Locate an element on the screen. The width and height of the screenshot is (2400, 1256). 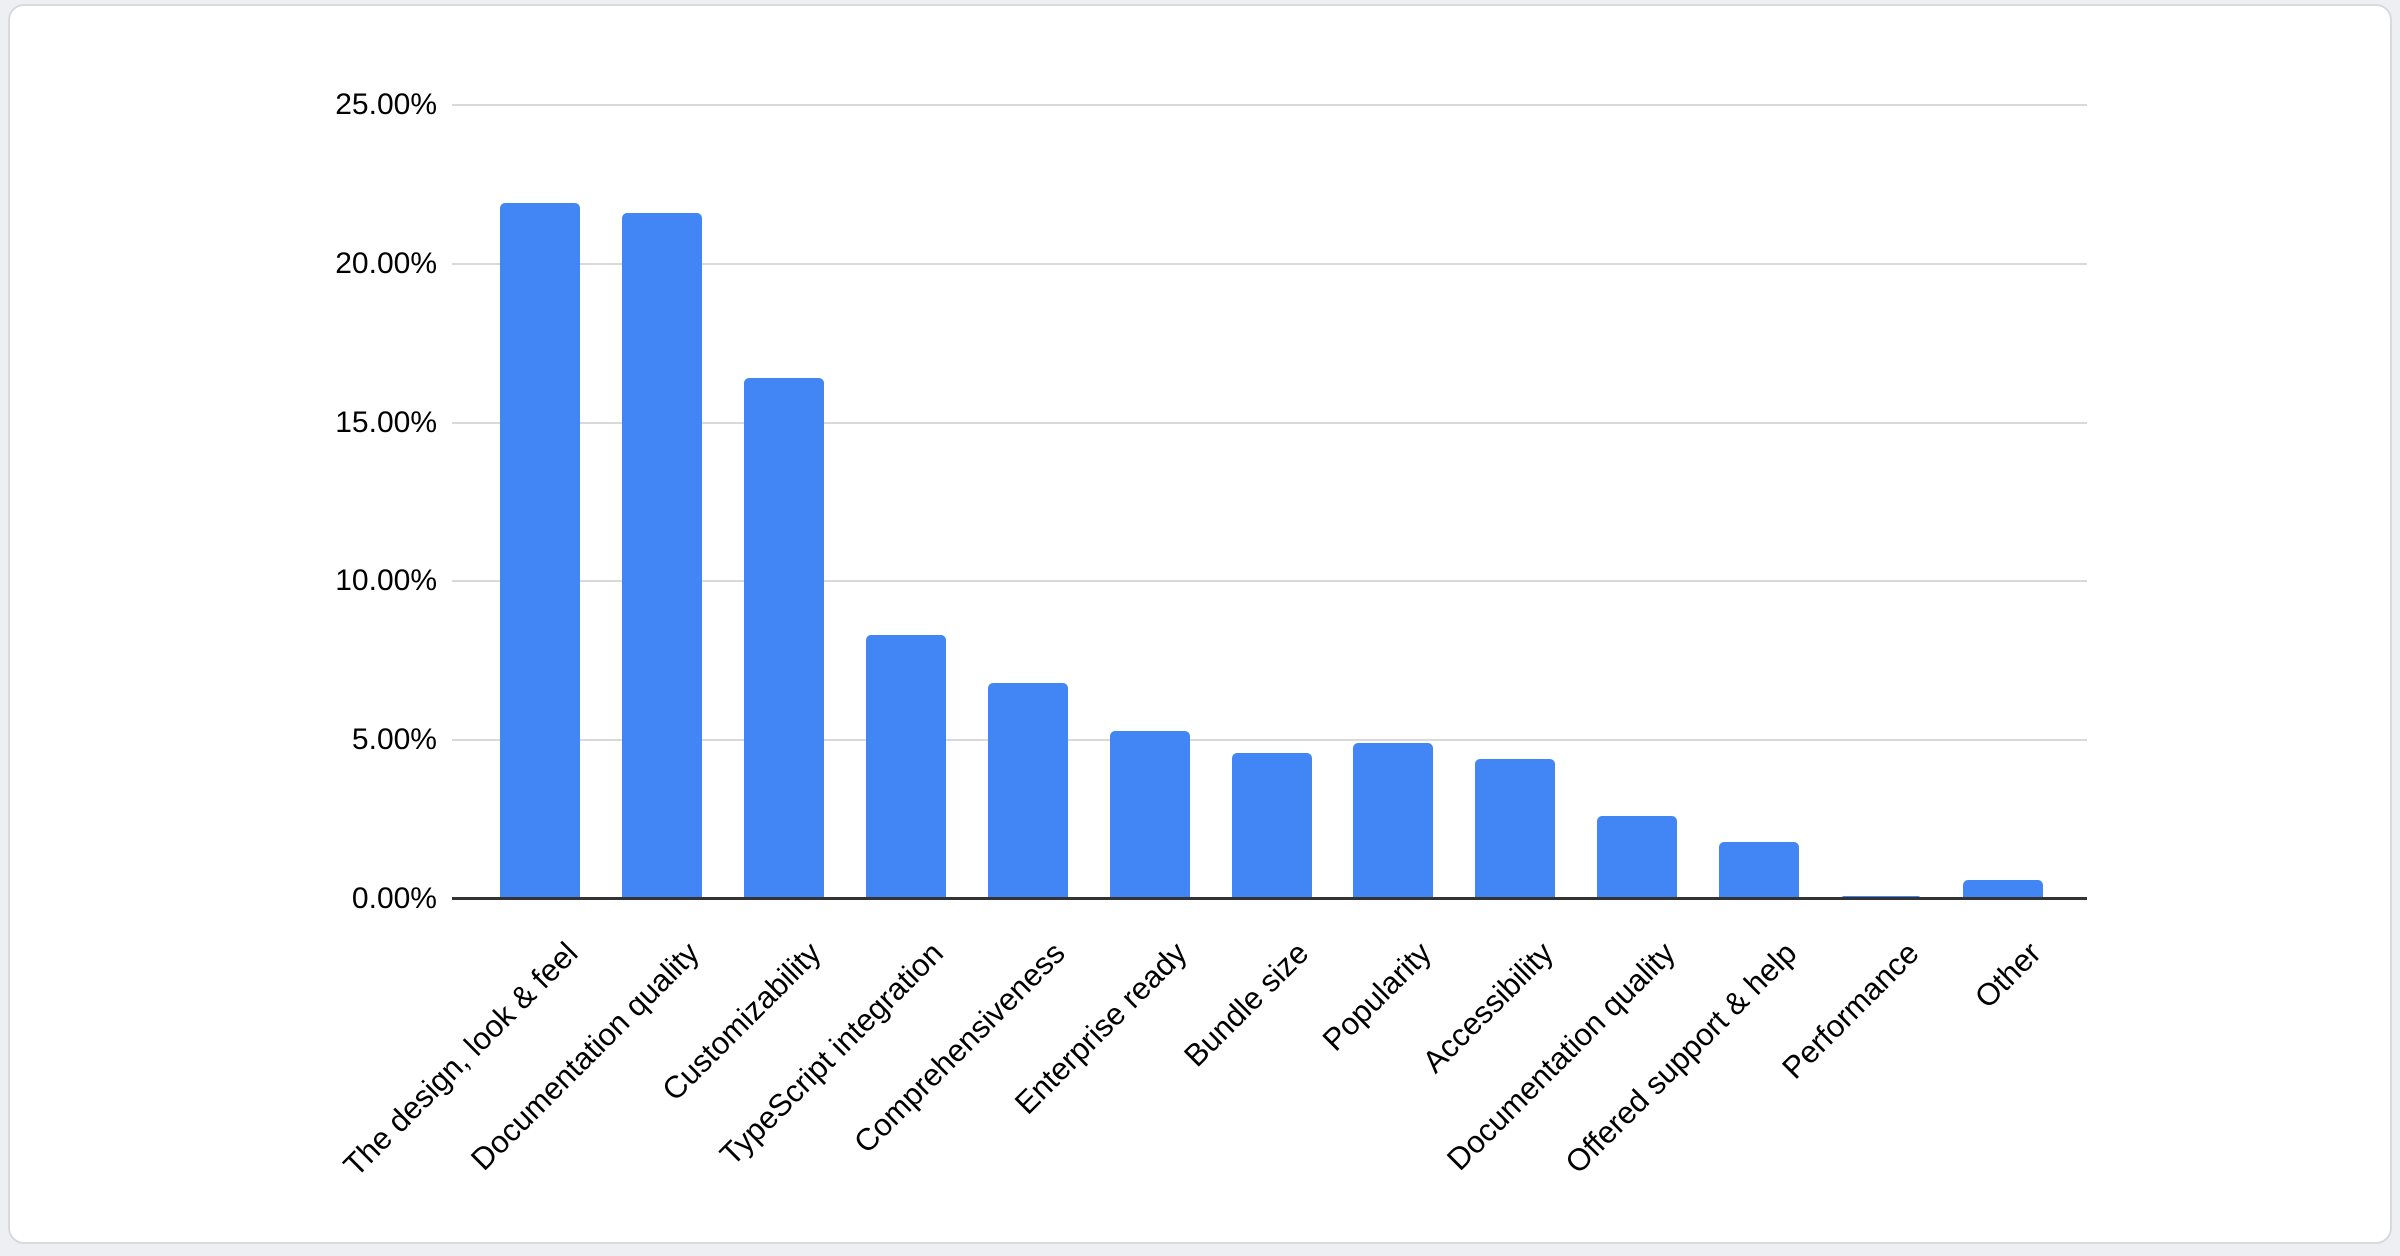
x-axis-category-label: Comprehensiveness is located at coordinates (959, 1047).